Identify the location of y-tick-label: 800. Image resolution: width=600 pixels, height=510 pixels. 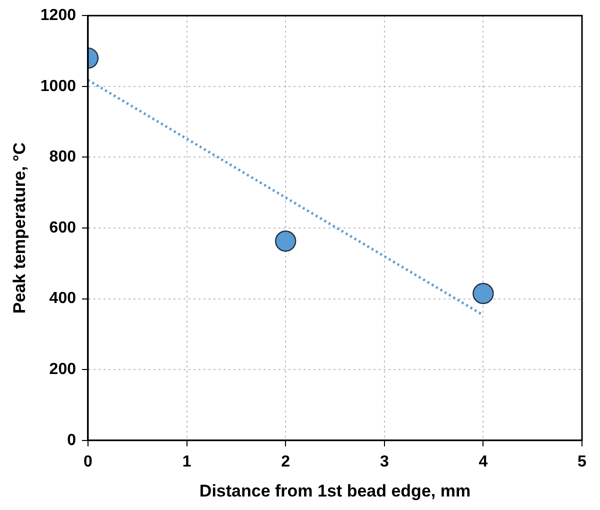
(62, 157).